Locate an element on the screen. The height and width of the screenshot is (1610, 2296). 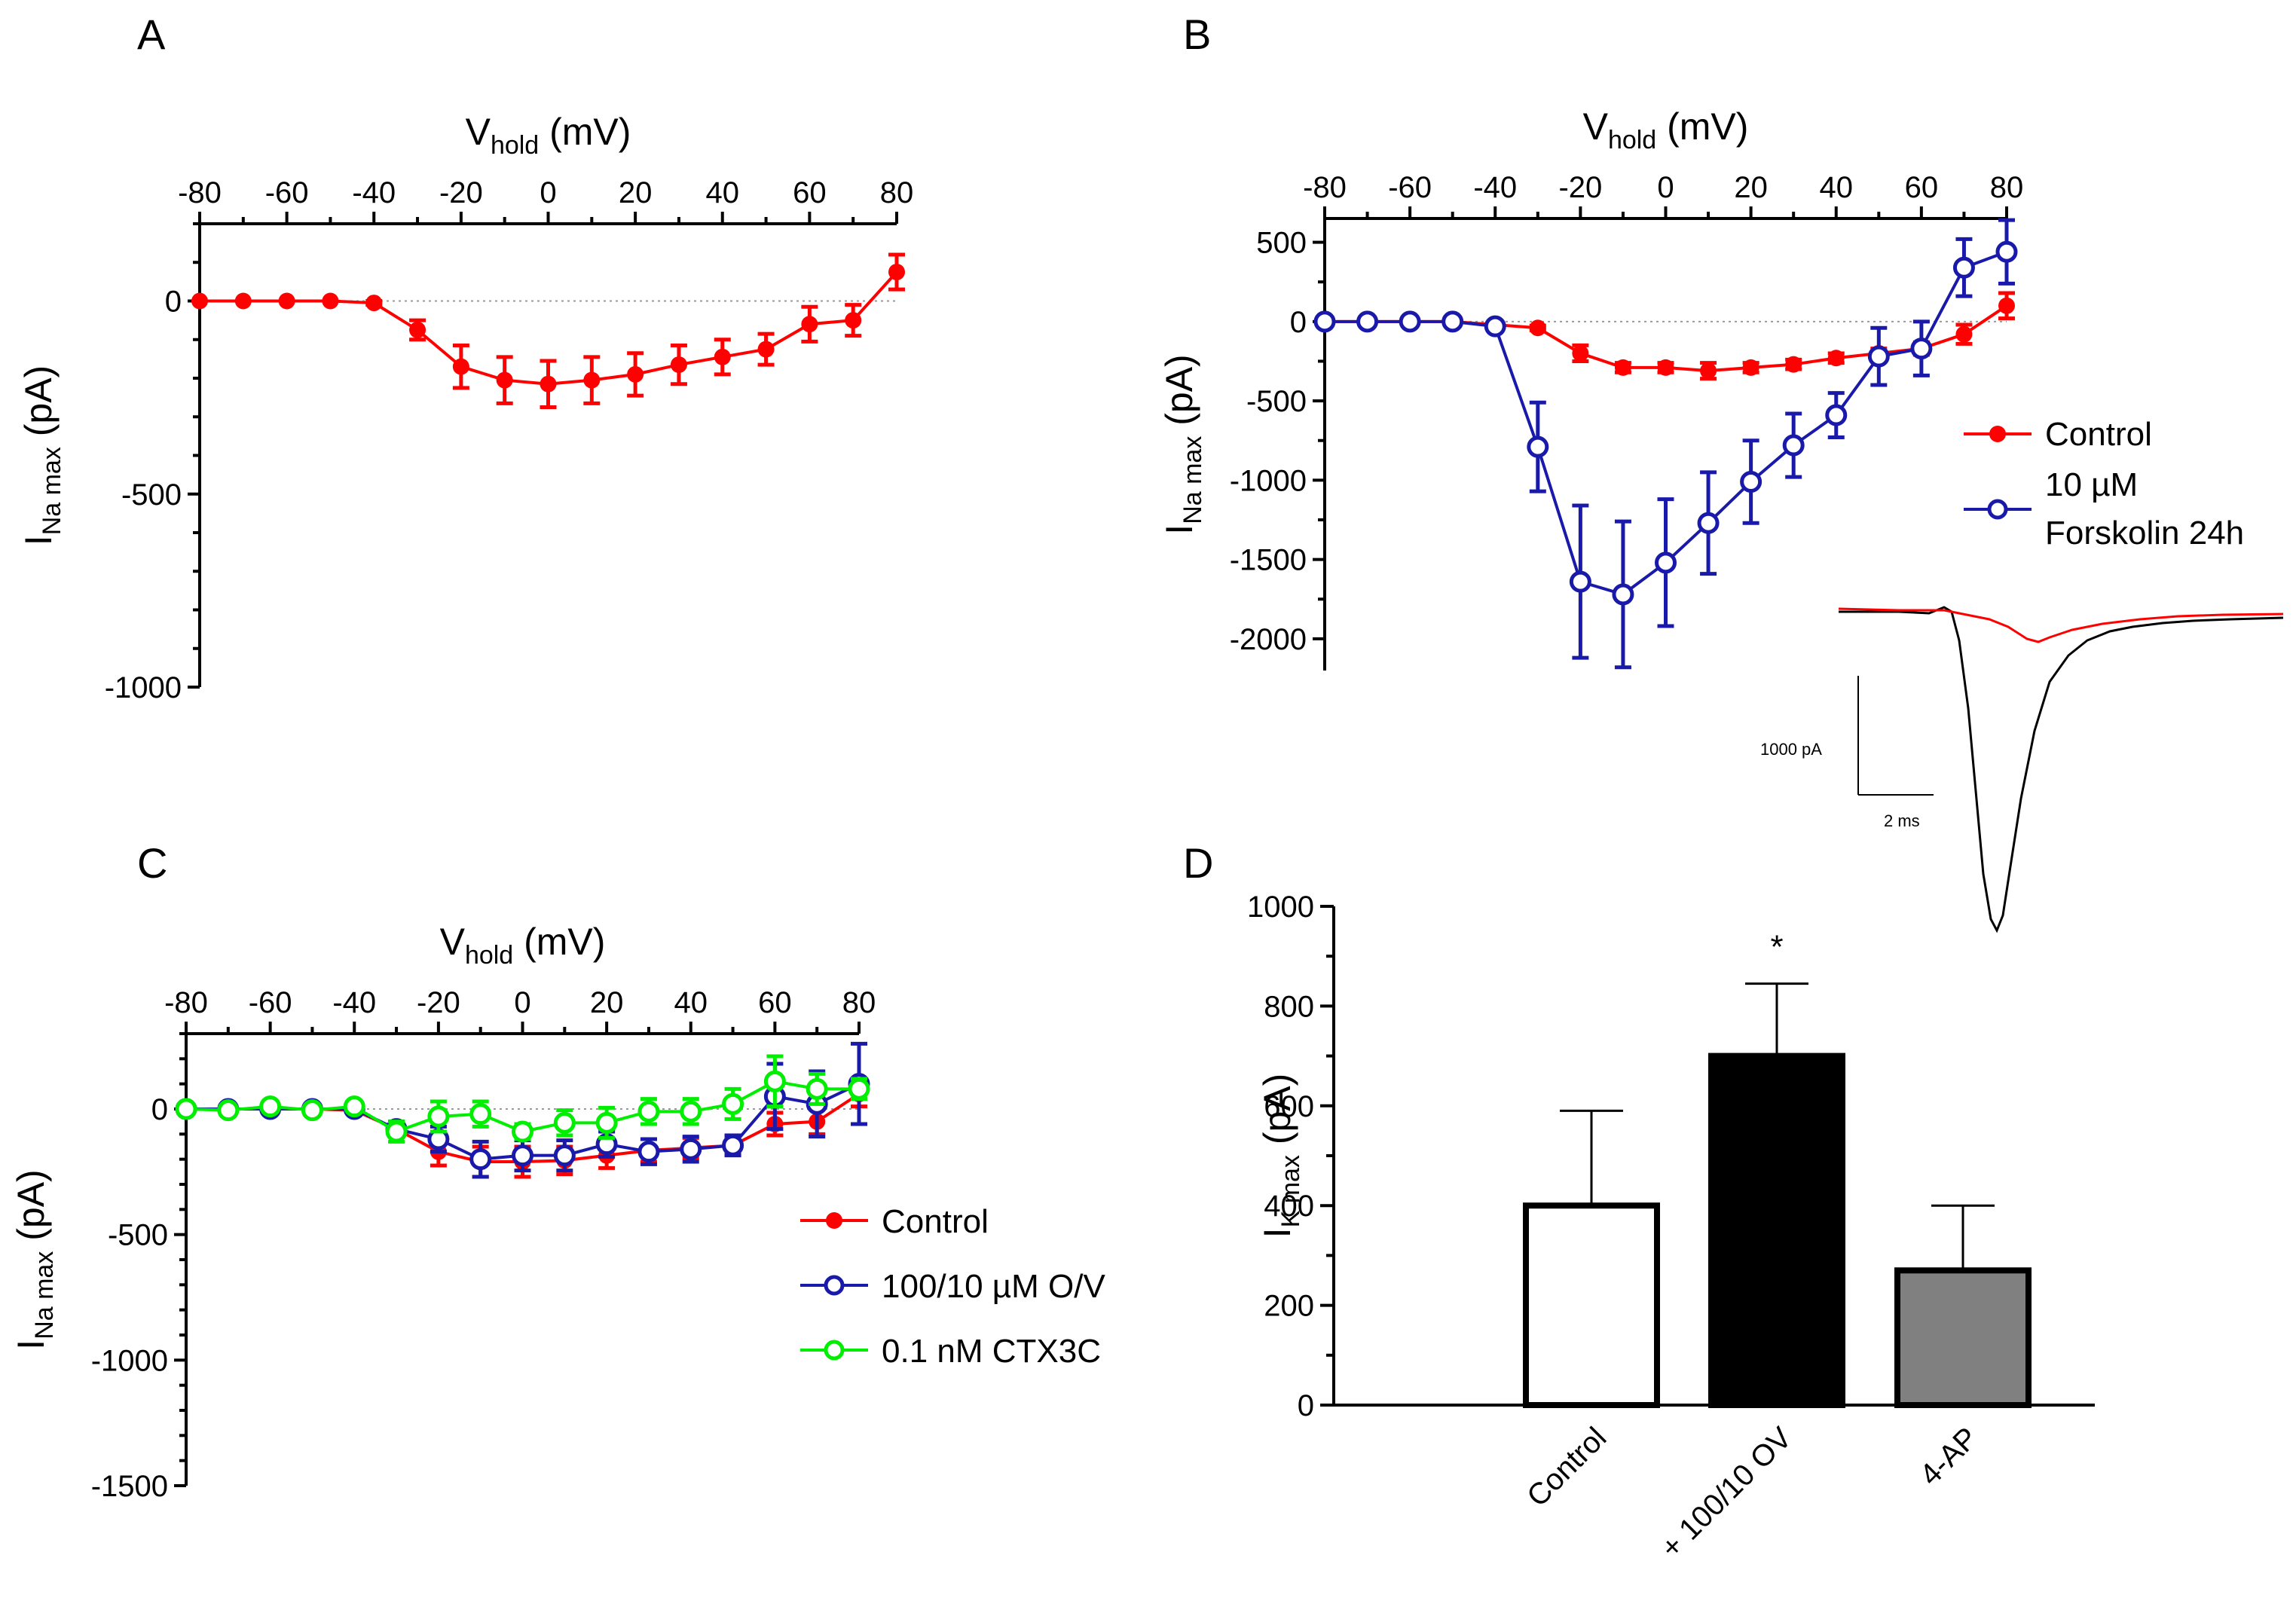
y-tick-label: 500 is located at coordinates (1281, 243).